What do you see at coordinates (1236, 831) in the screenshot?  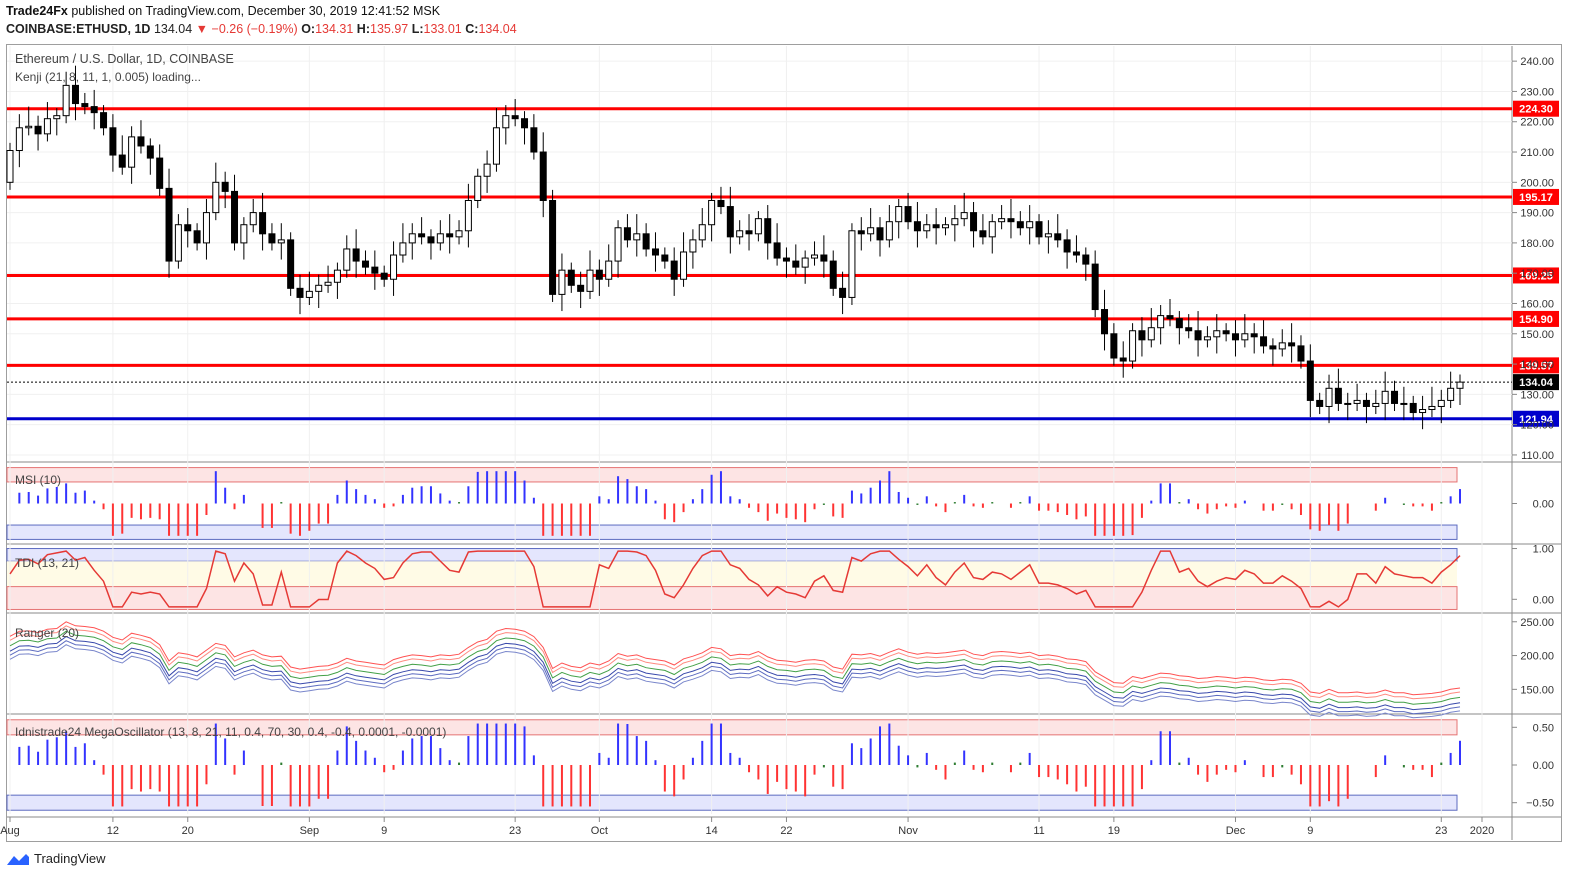 I see `time-axis-label: Dec` at bounding box center [1236, 831].